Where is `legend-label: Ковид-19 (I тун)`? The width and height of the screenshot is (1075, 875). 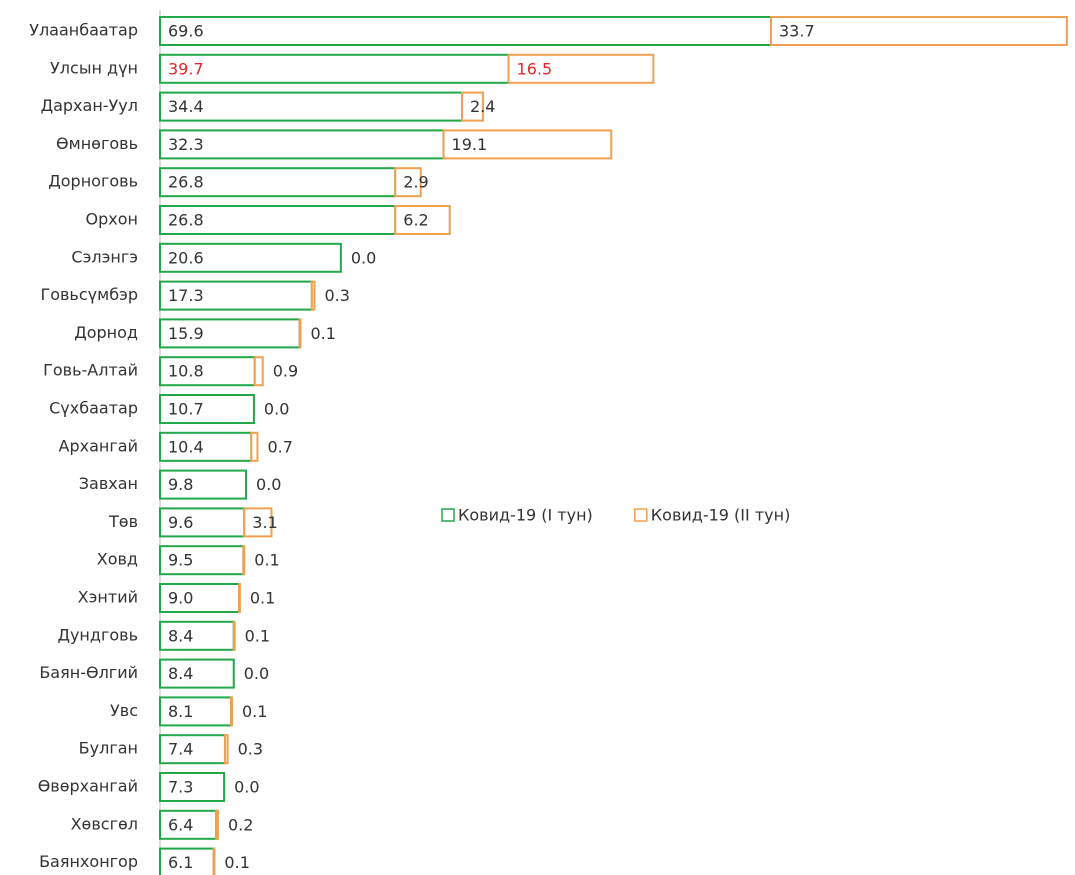
legend-label: Ковид-19 (I тун) is located at coordinates (525, 515).